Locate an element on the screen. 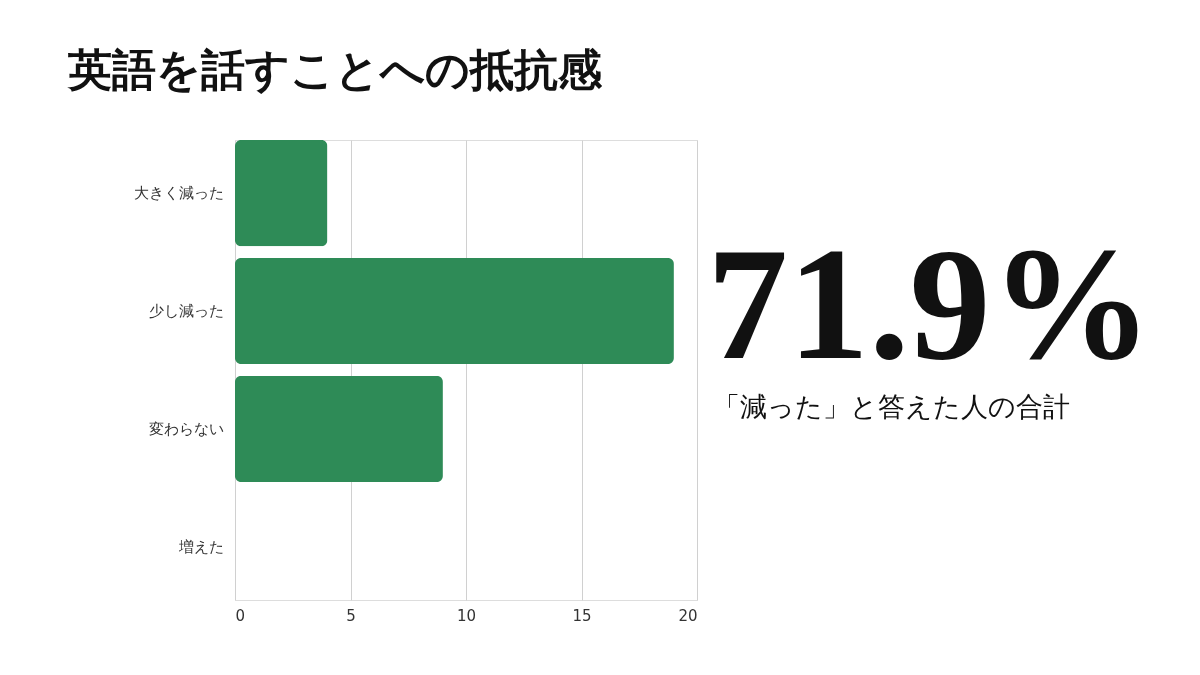 Image resolution: width=1200 pixels, height=675 pixels. chart-title: 英語を話すことへの抵抗感 is located at coordinates (335, 69).